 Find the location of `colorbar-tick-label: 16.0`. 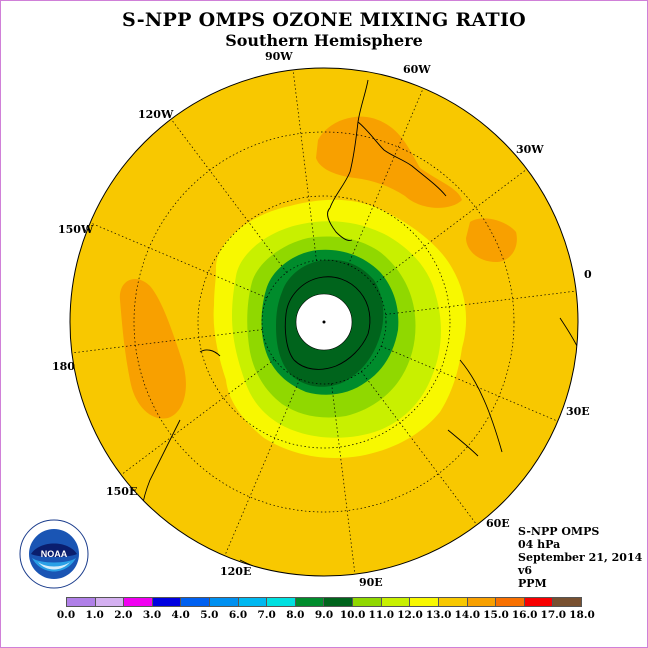

colorbar-tick-label: 16.0 is located at coordinates (524, 615).